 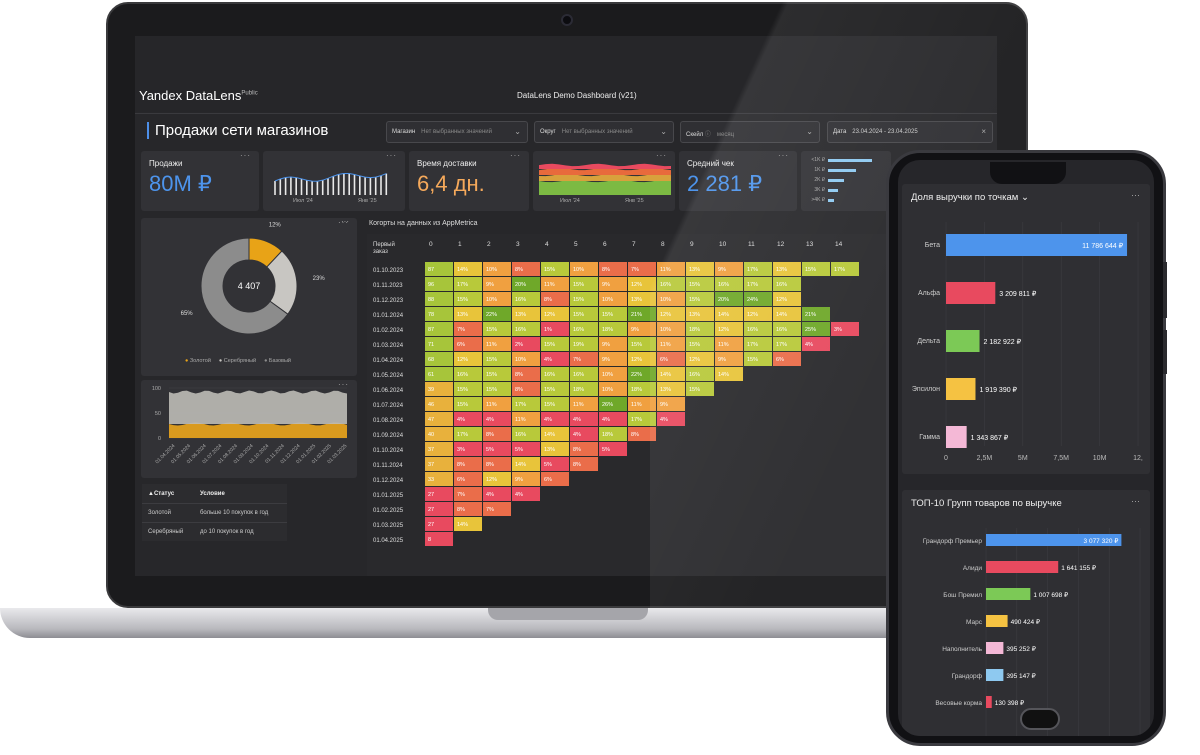 I want to click on donut-slice, so click(x=244, y=286).